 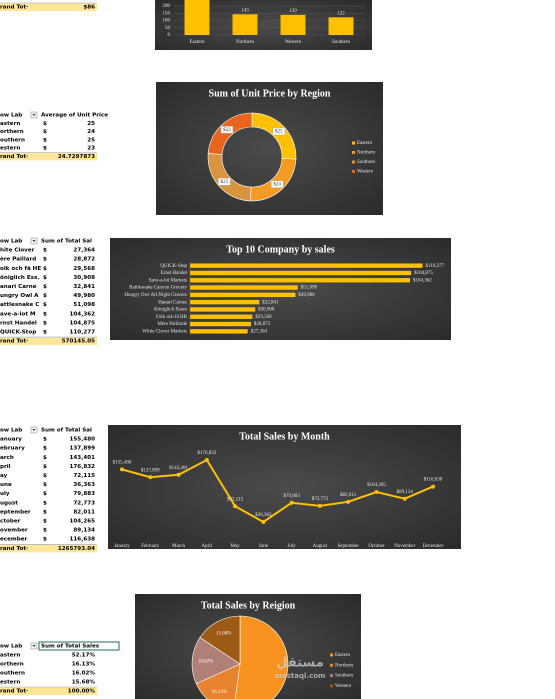 What do you see at coordinates (248, 605) in the screenshot?
I see `chart-title: Total Sales by Reigion` at bounding box center [248, 605].